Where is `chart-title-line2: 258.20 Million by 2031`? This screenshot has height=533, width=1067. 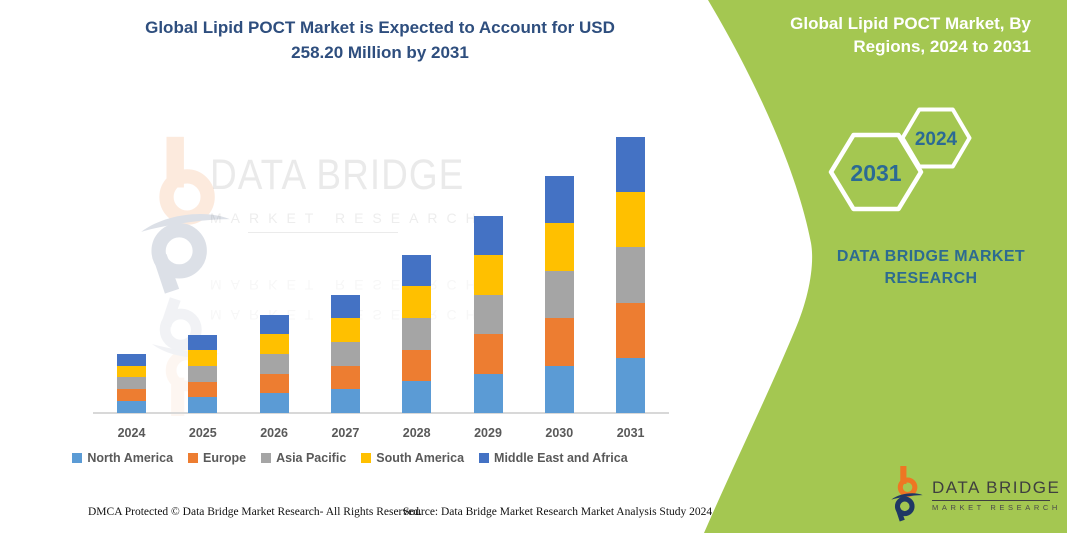
chart-title-line2: 258.20 Million by 2031 is located at coordinates (380, 52).